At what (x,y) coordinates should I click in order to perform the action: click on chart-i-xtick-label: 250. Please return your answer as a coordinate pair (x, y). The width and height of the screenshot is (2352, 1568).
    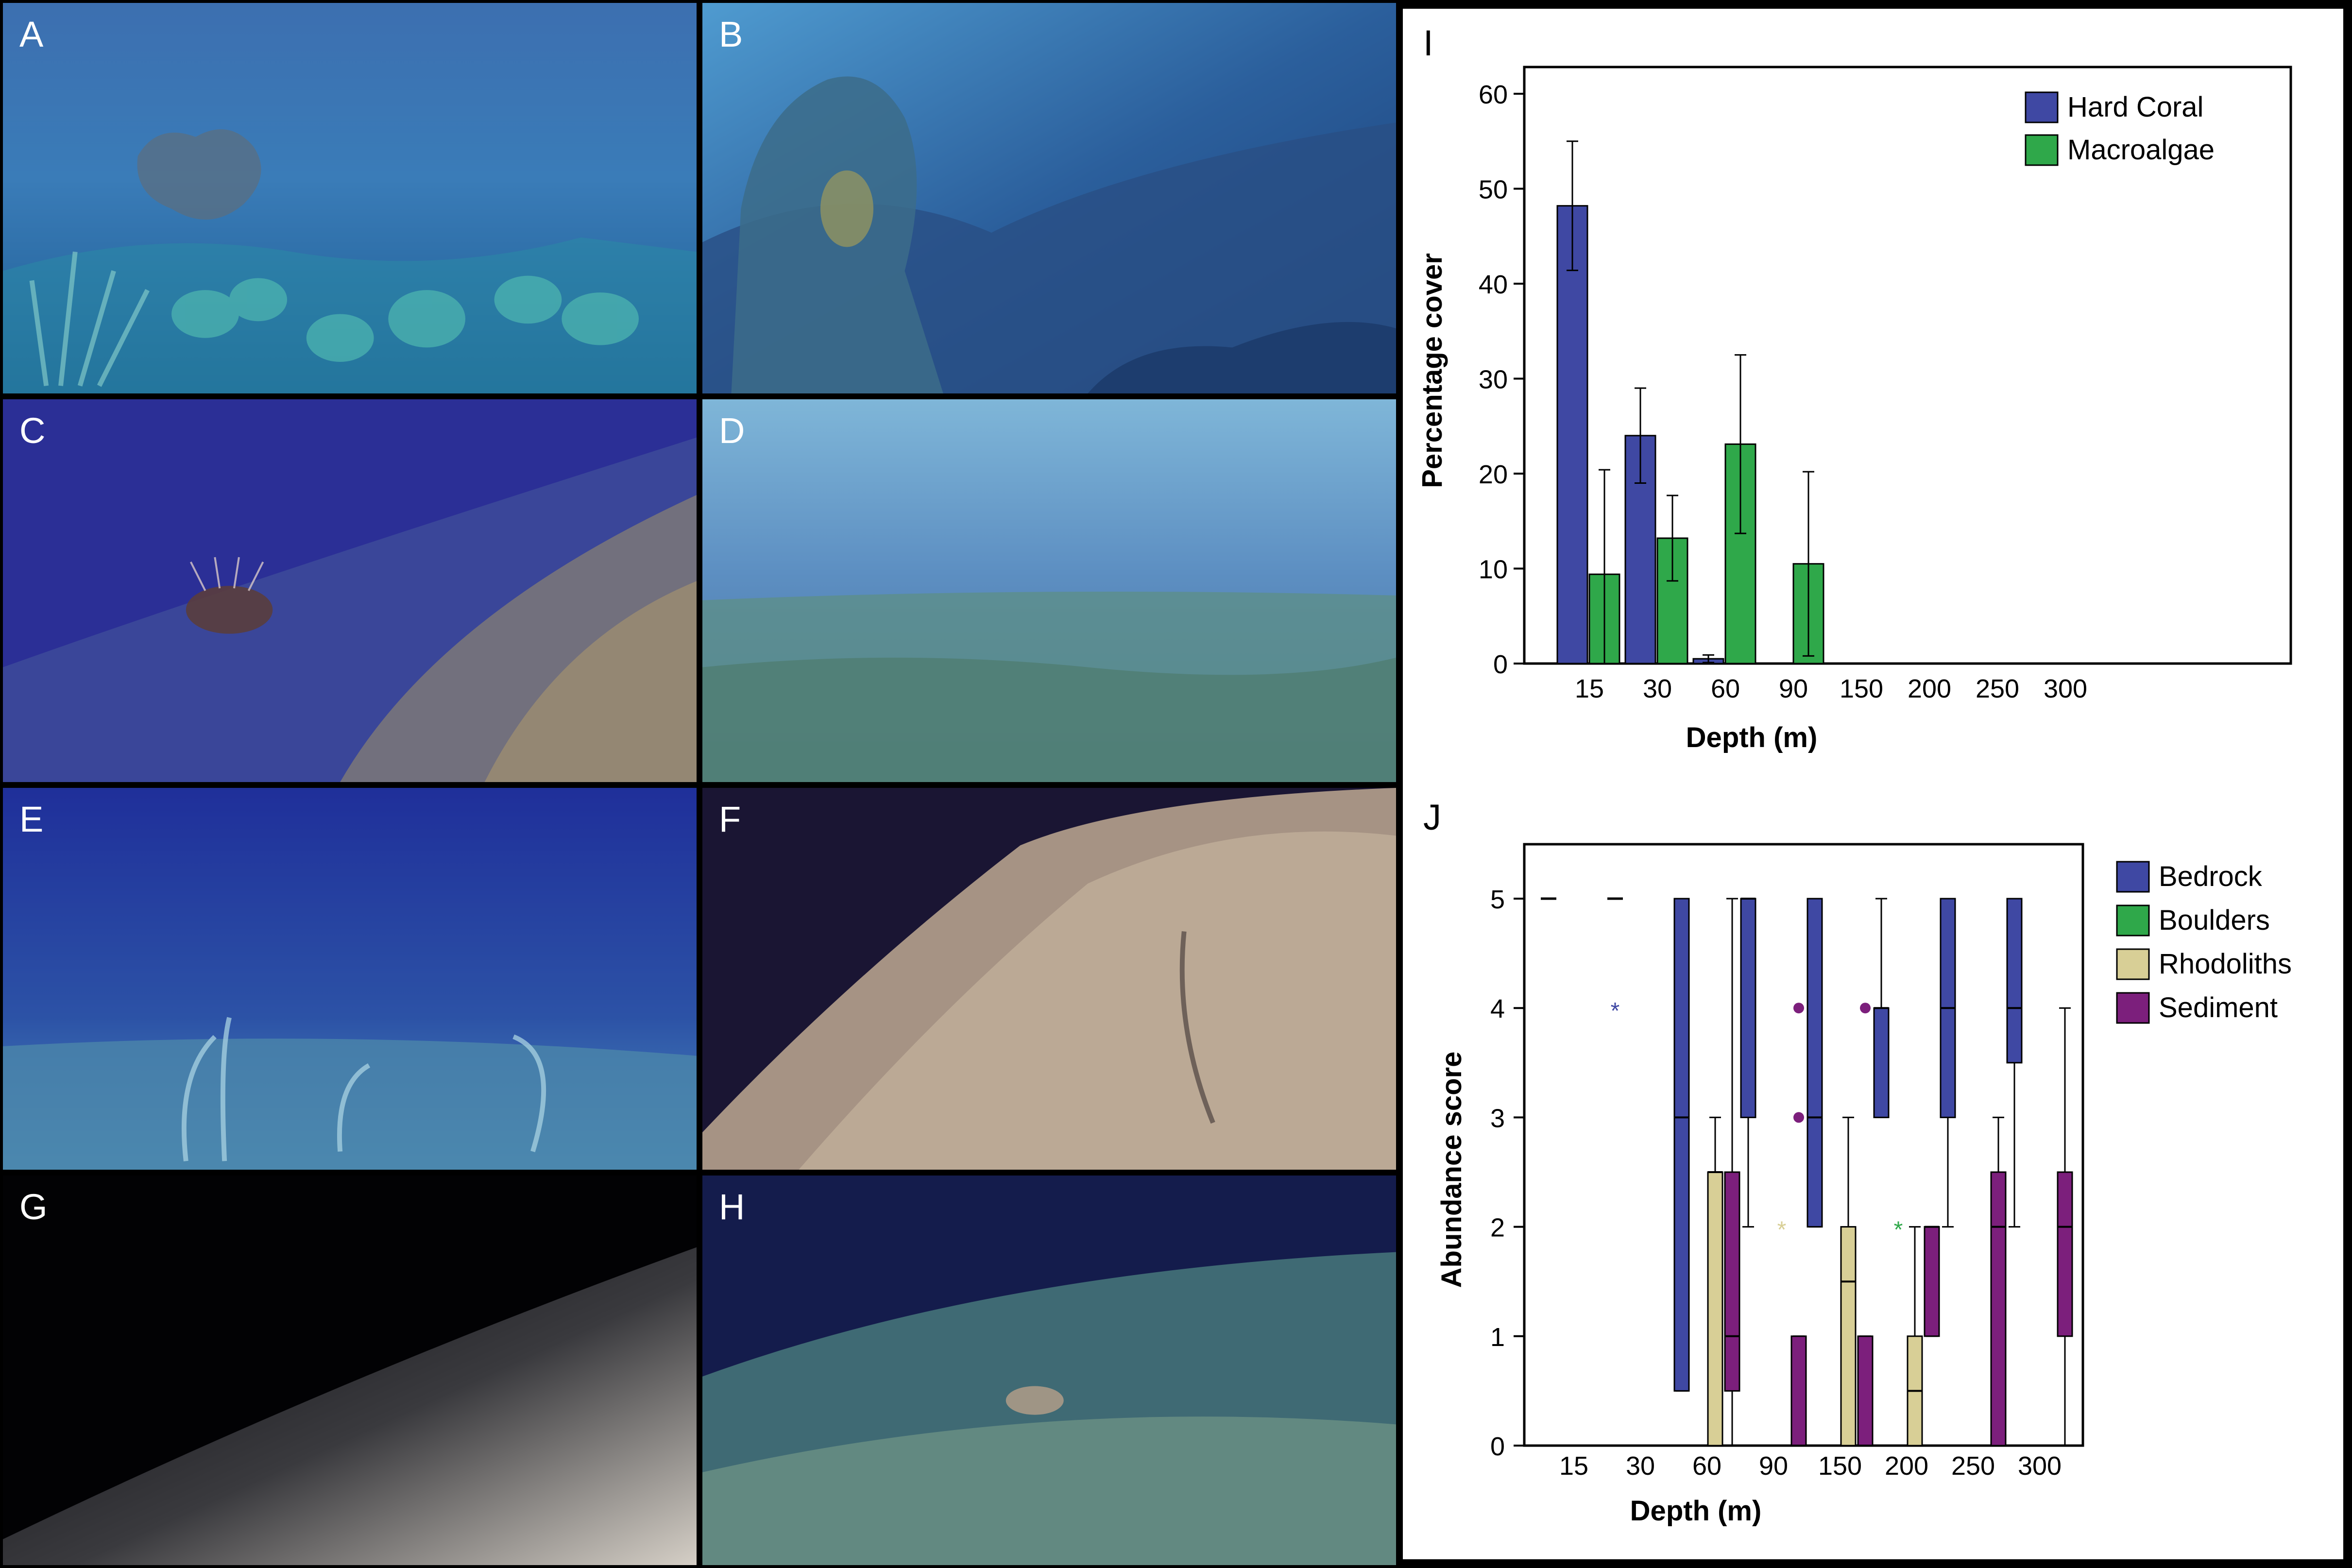
    Looking at the image, I should click on (1997, 688).